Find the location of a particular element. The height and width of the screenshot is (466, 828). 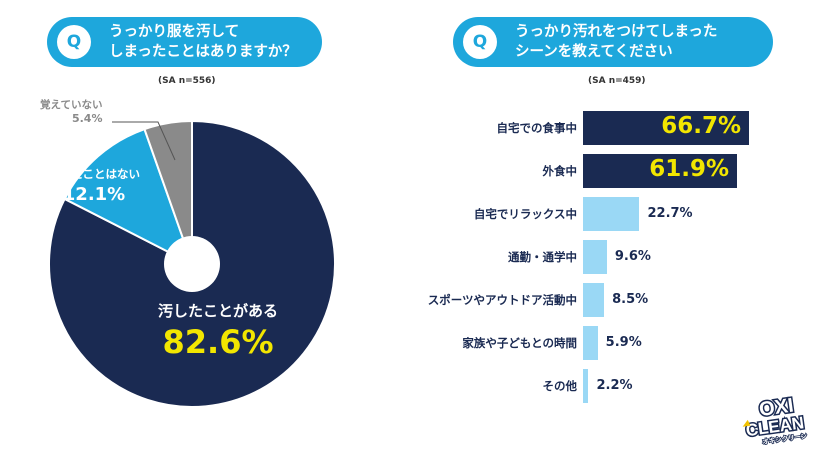

right-question-banner: Q うっかり汚れをつけてしまった シーンを教えてください is located at coordinates (613, 42).